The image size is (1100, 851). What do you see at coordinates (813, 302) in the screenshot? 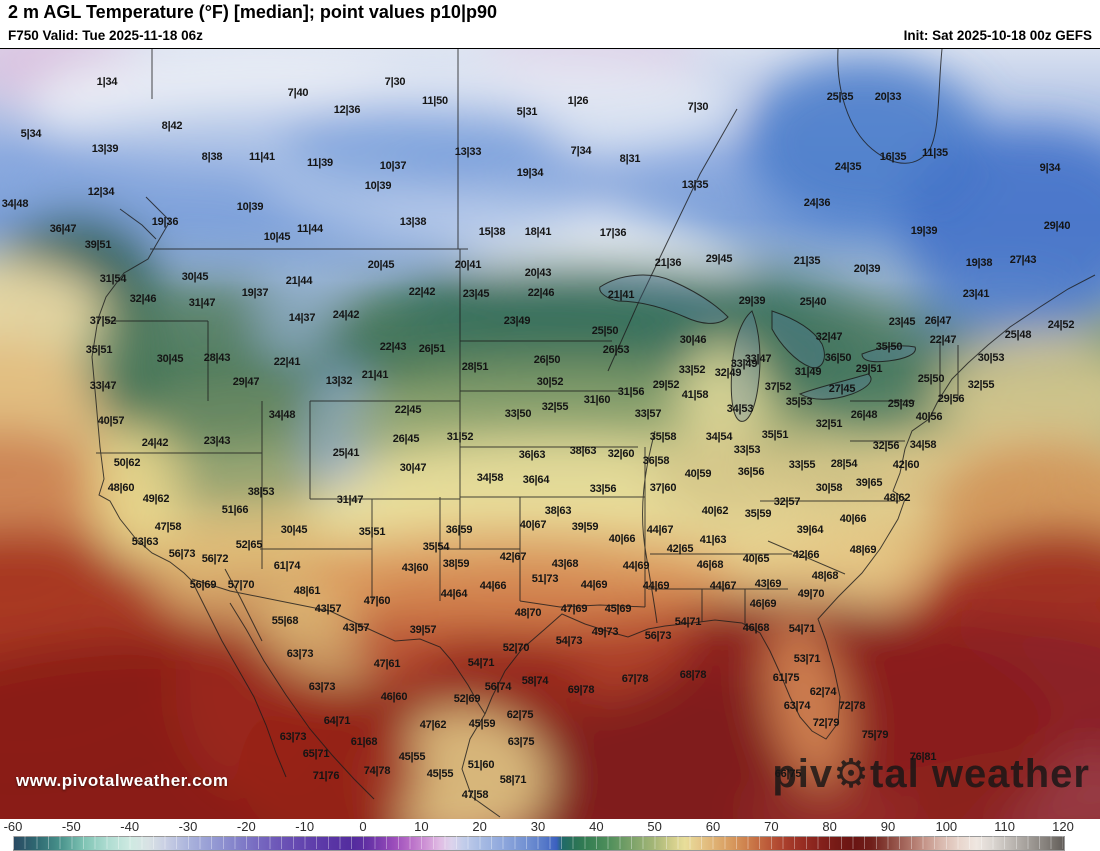
I see `point-value: 25|40` at bounding box center [813, 302].